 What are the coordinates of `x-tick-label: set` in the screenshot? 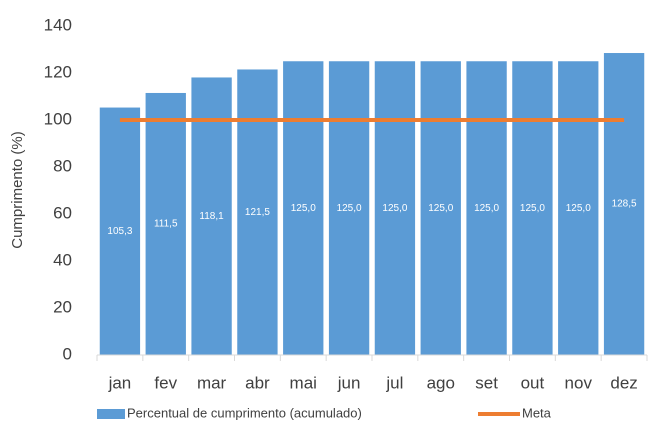 It's located at (486, 382).